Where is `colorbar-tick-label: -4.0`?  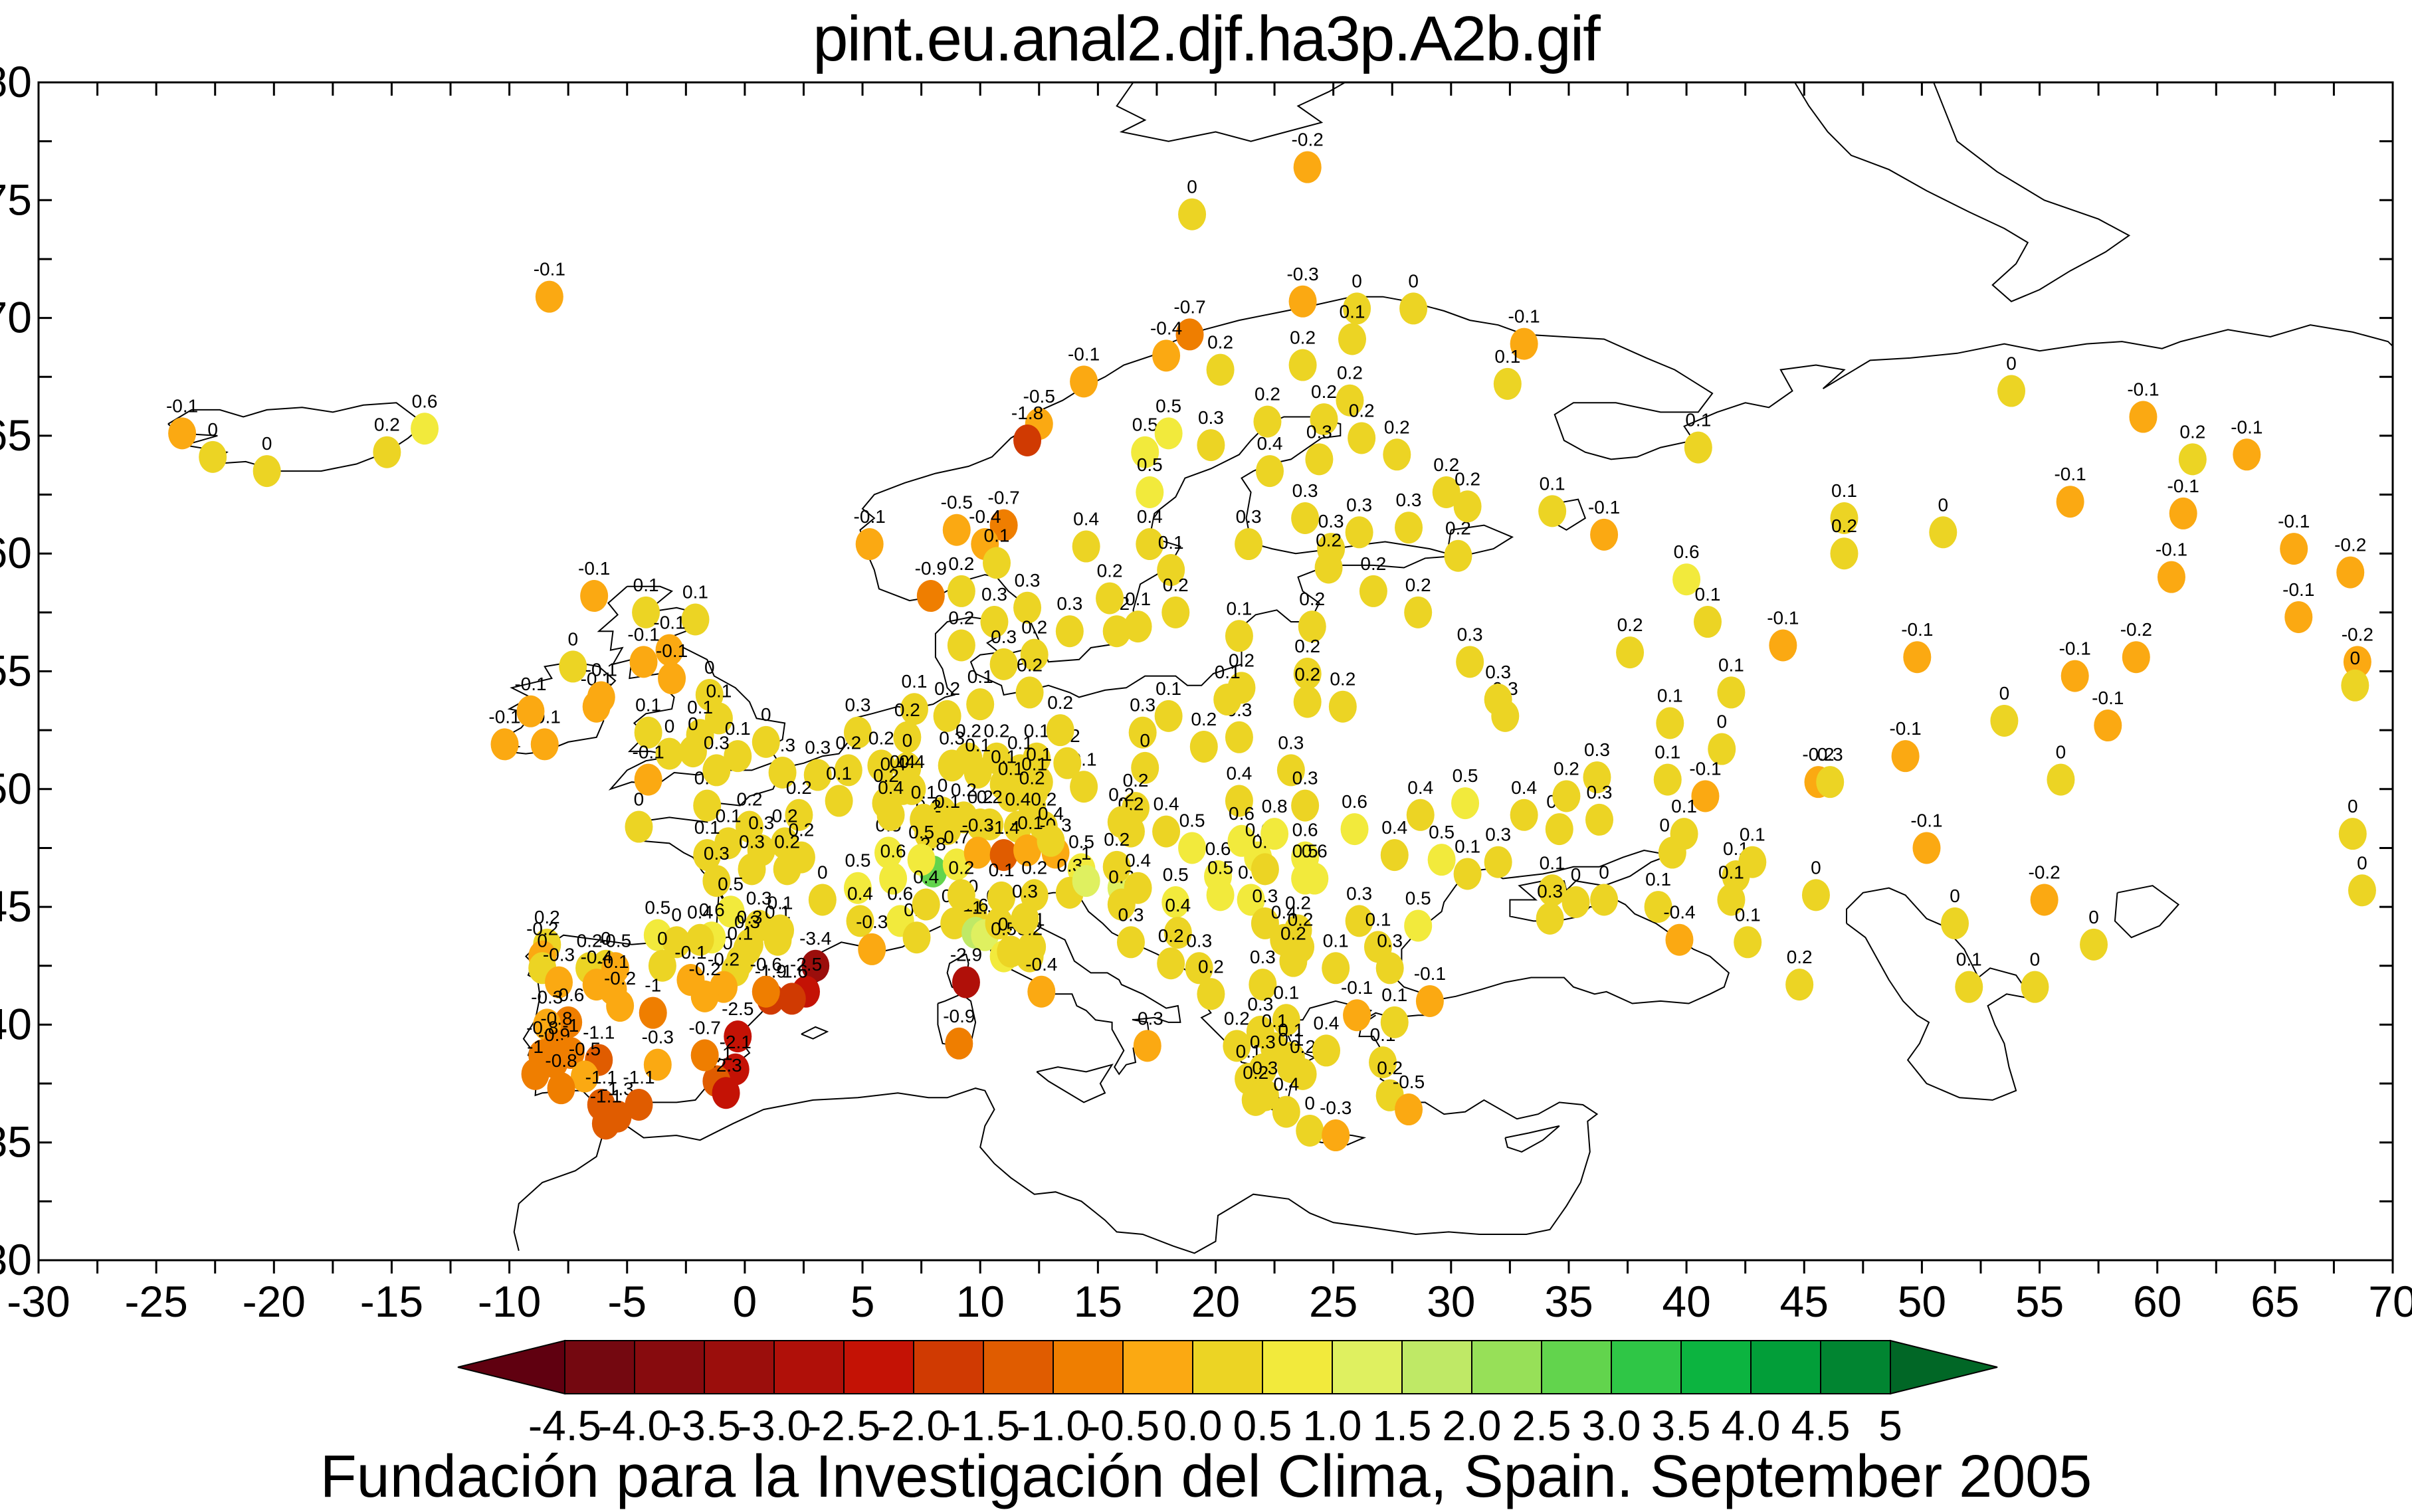
colorbar-tick-label: -4.0 is located at coordinates (635, 1426).